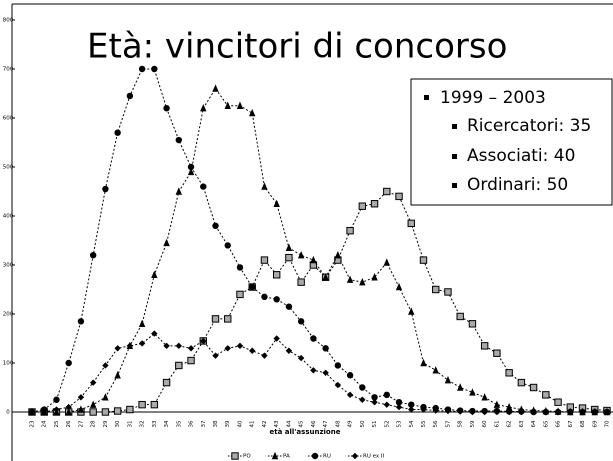 The image size is (613, 461). I want to click on x-tick-label: 39, so click(228, 423).